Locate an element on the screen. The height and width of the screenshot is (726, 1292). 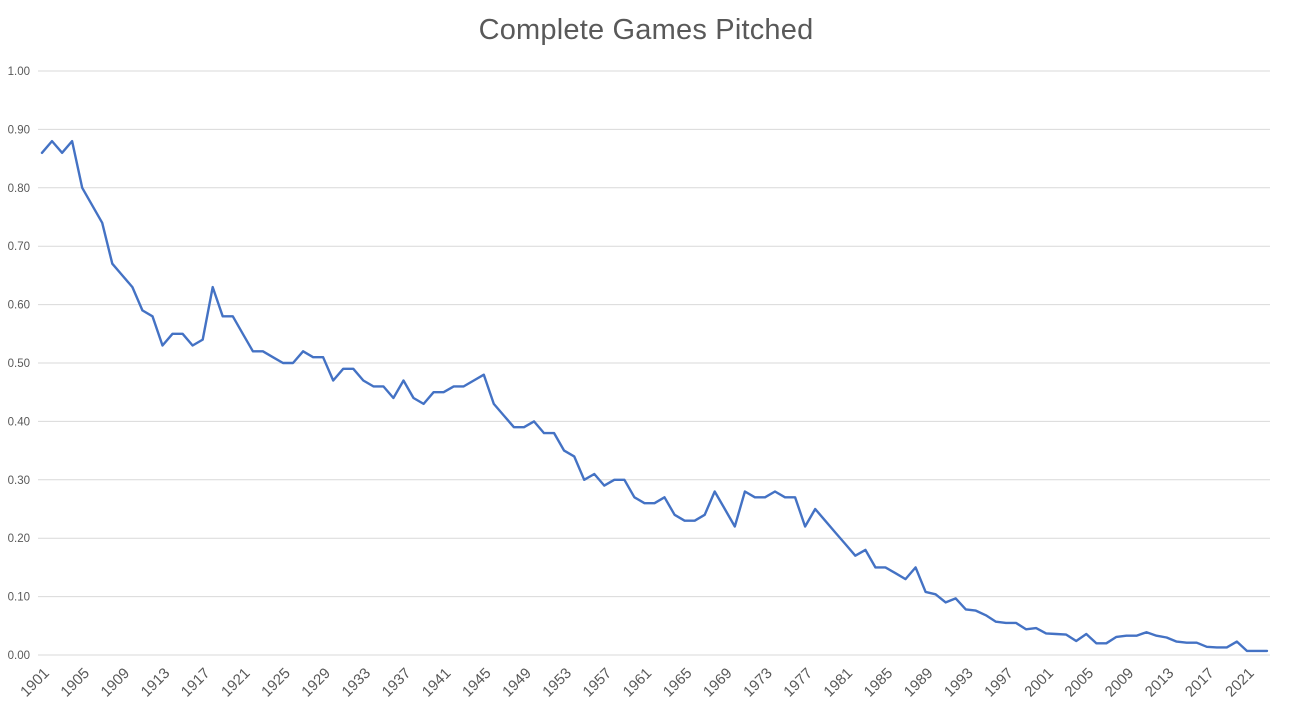
x-axis-tick-label: 1993 is located at coordinates (959, 683).